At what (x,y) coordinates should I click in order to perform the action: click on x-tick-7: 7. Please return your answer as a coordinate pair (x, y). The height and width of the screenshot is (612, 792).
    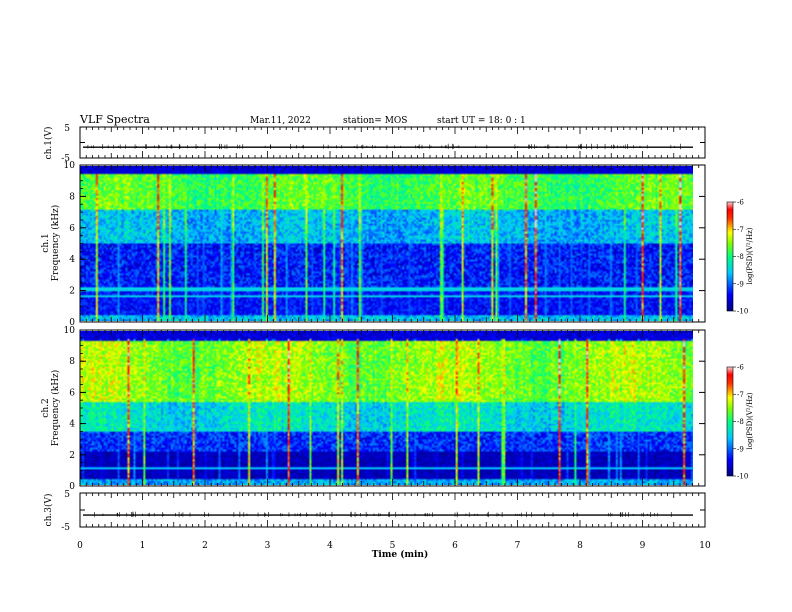
    Looking at the image, I should click on (518, 546).